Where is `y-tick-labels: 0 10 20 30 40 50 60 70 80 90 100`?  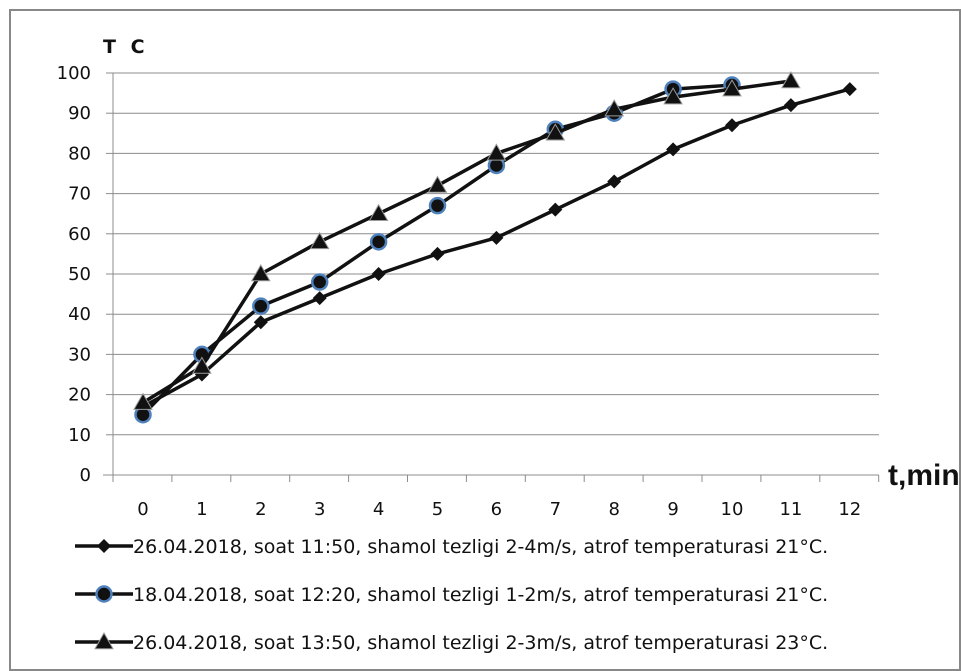 y-tick-labels: 0 10 20 30 40 50 60 70 80 90 100 is located at coordinates (74, 274).